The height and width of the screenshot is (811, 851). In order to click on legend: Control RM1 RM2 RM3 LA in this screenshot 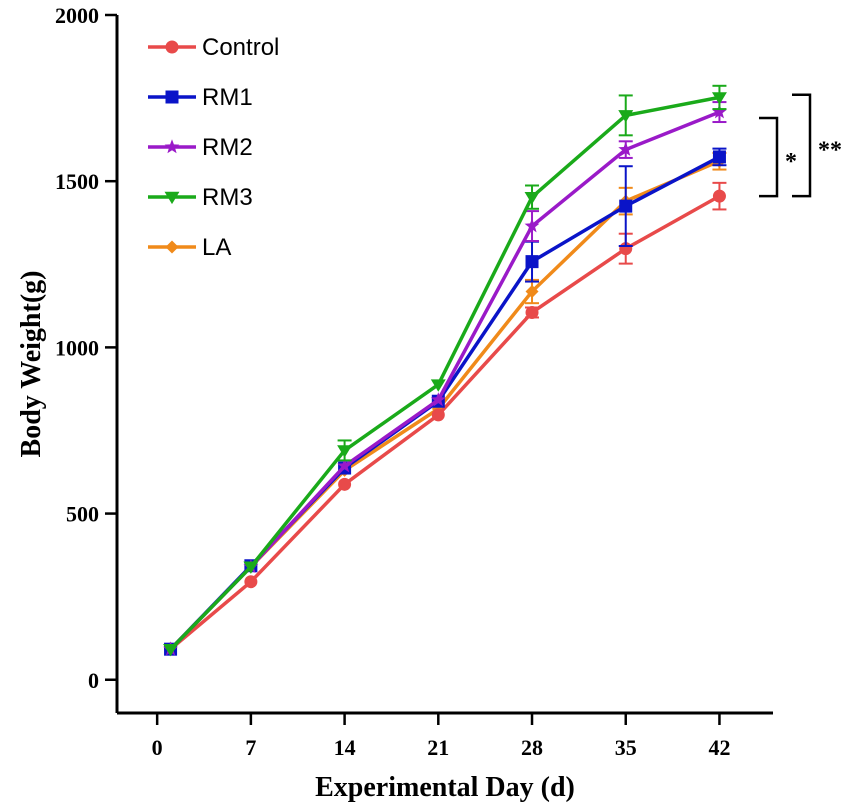, I will do `click(213, 147)`.